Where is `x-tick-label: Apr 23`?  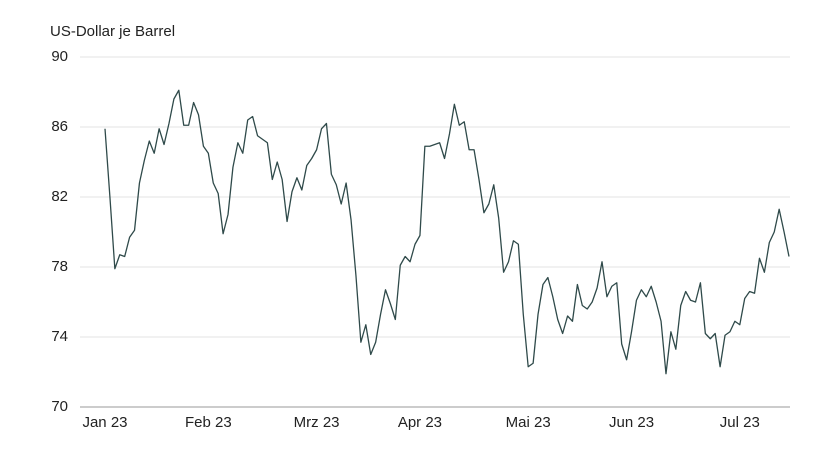 x-tick-label: Apr 23 is located at coordinates (420, 422).